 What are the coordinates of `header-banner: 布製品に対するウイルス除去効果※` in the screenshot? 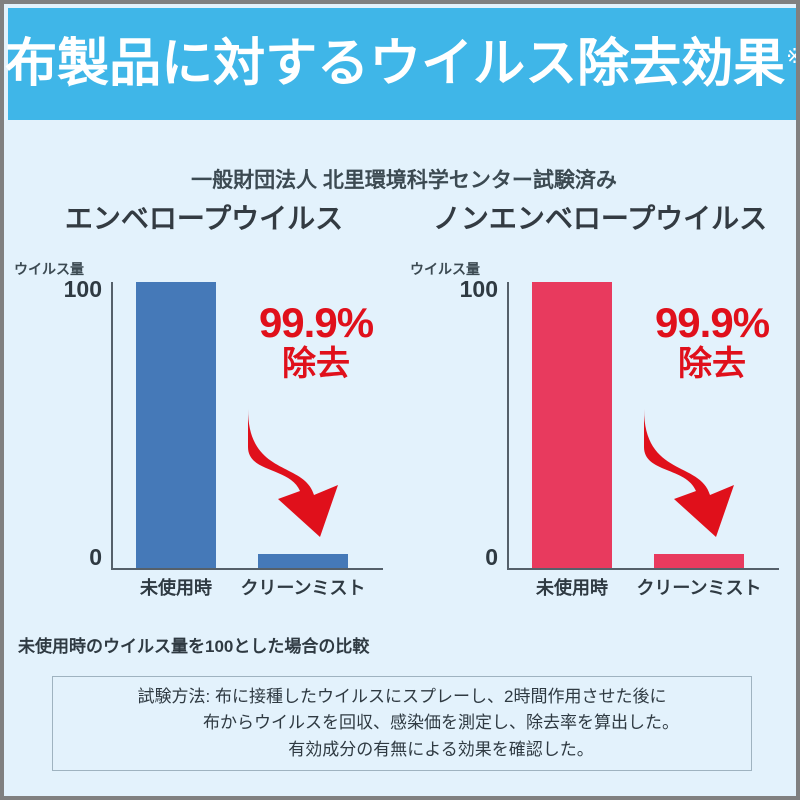 It's located at (400, 64).